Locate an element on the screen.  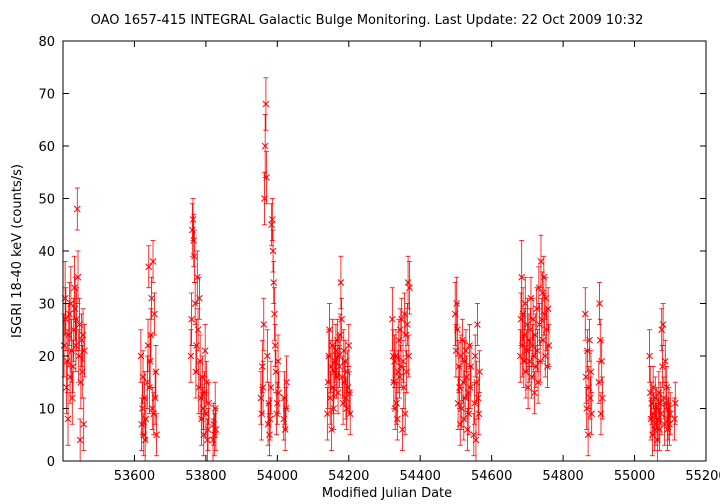
y-tick-label: 60 is located at coordinates (46, 147).